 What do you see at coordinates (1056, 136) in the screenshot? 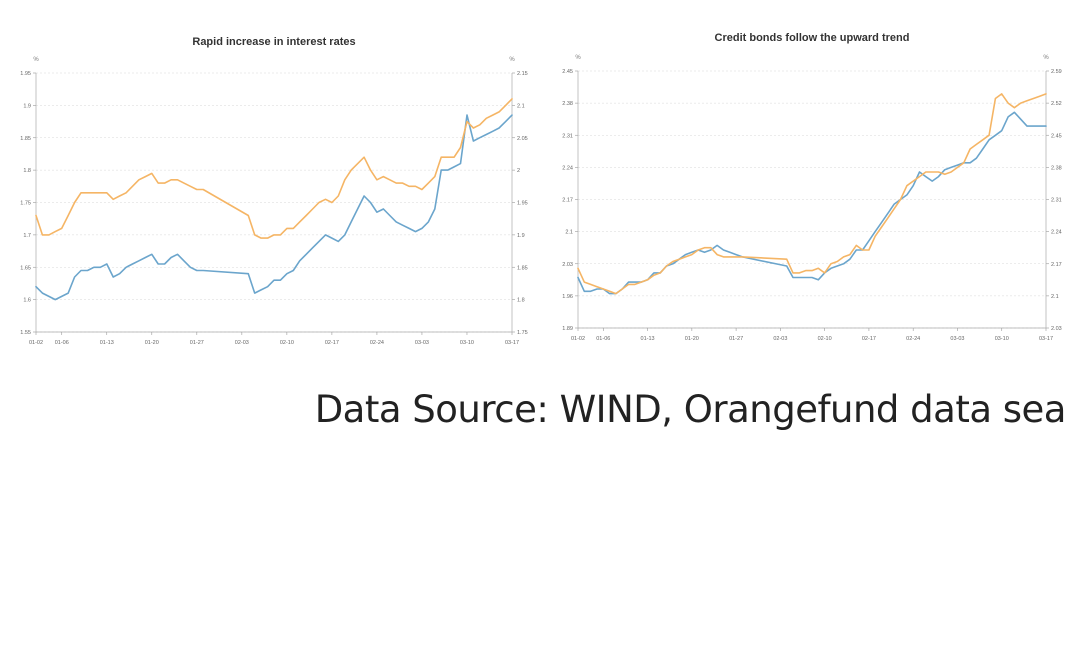
I see `right-tick-label: 2.45` at bounding box center [1056, 136].